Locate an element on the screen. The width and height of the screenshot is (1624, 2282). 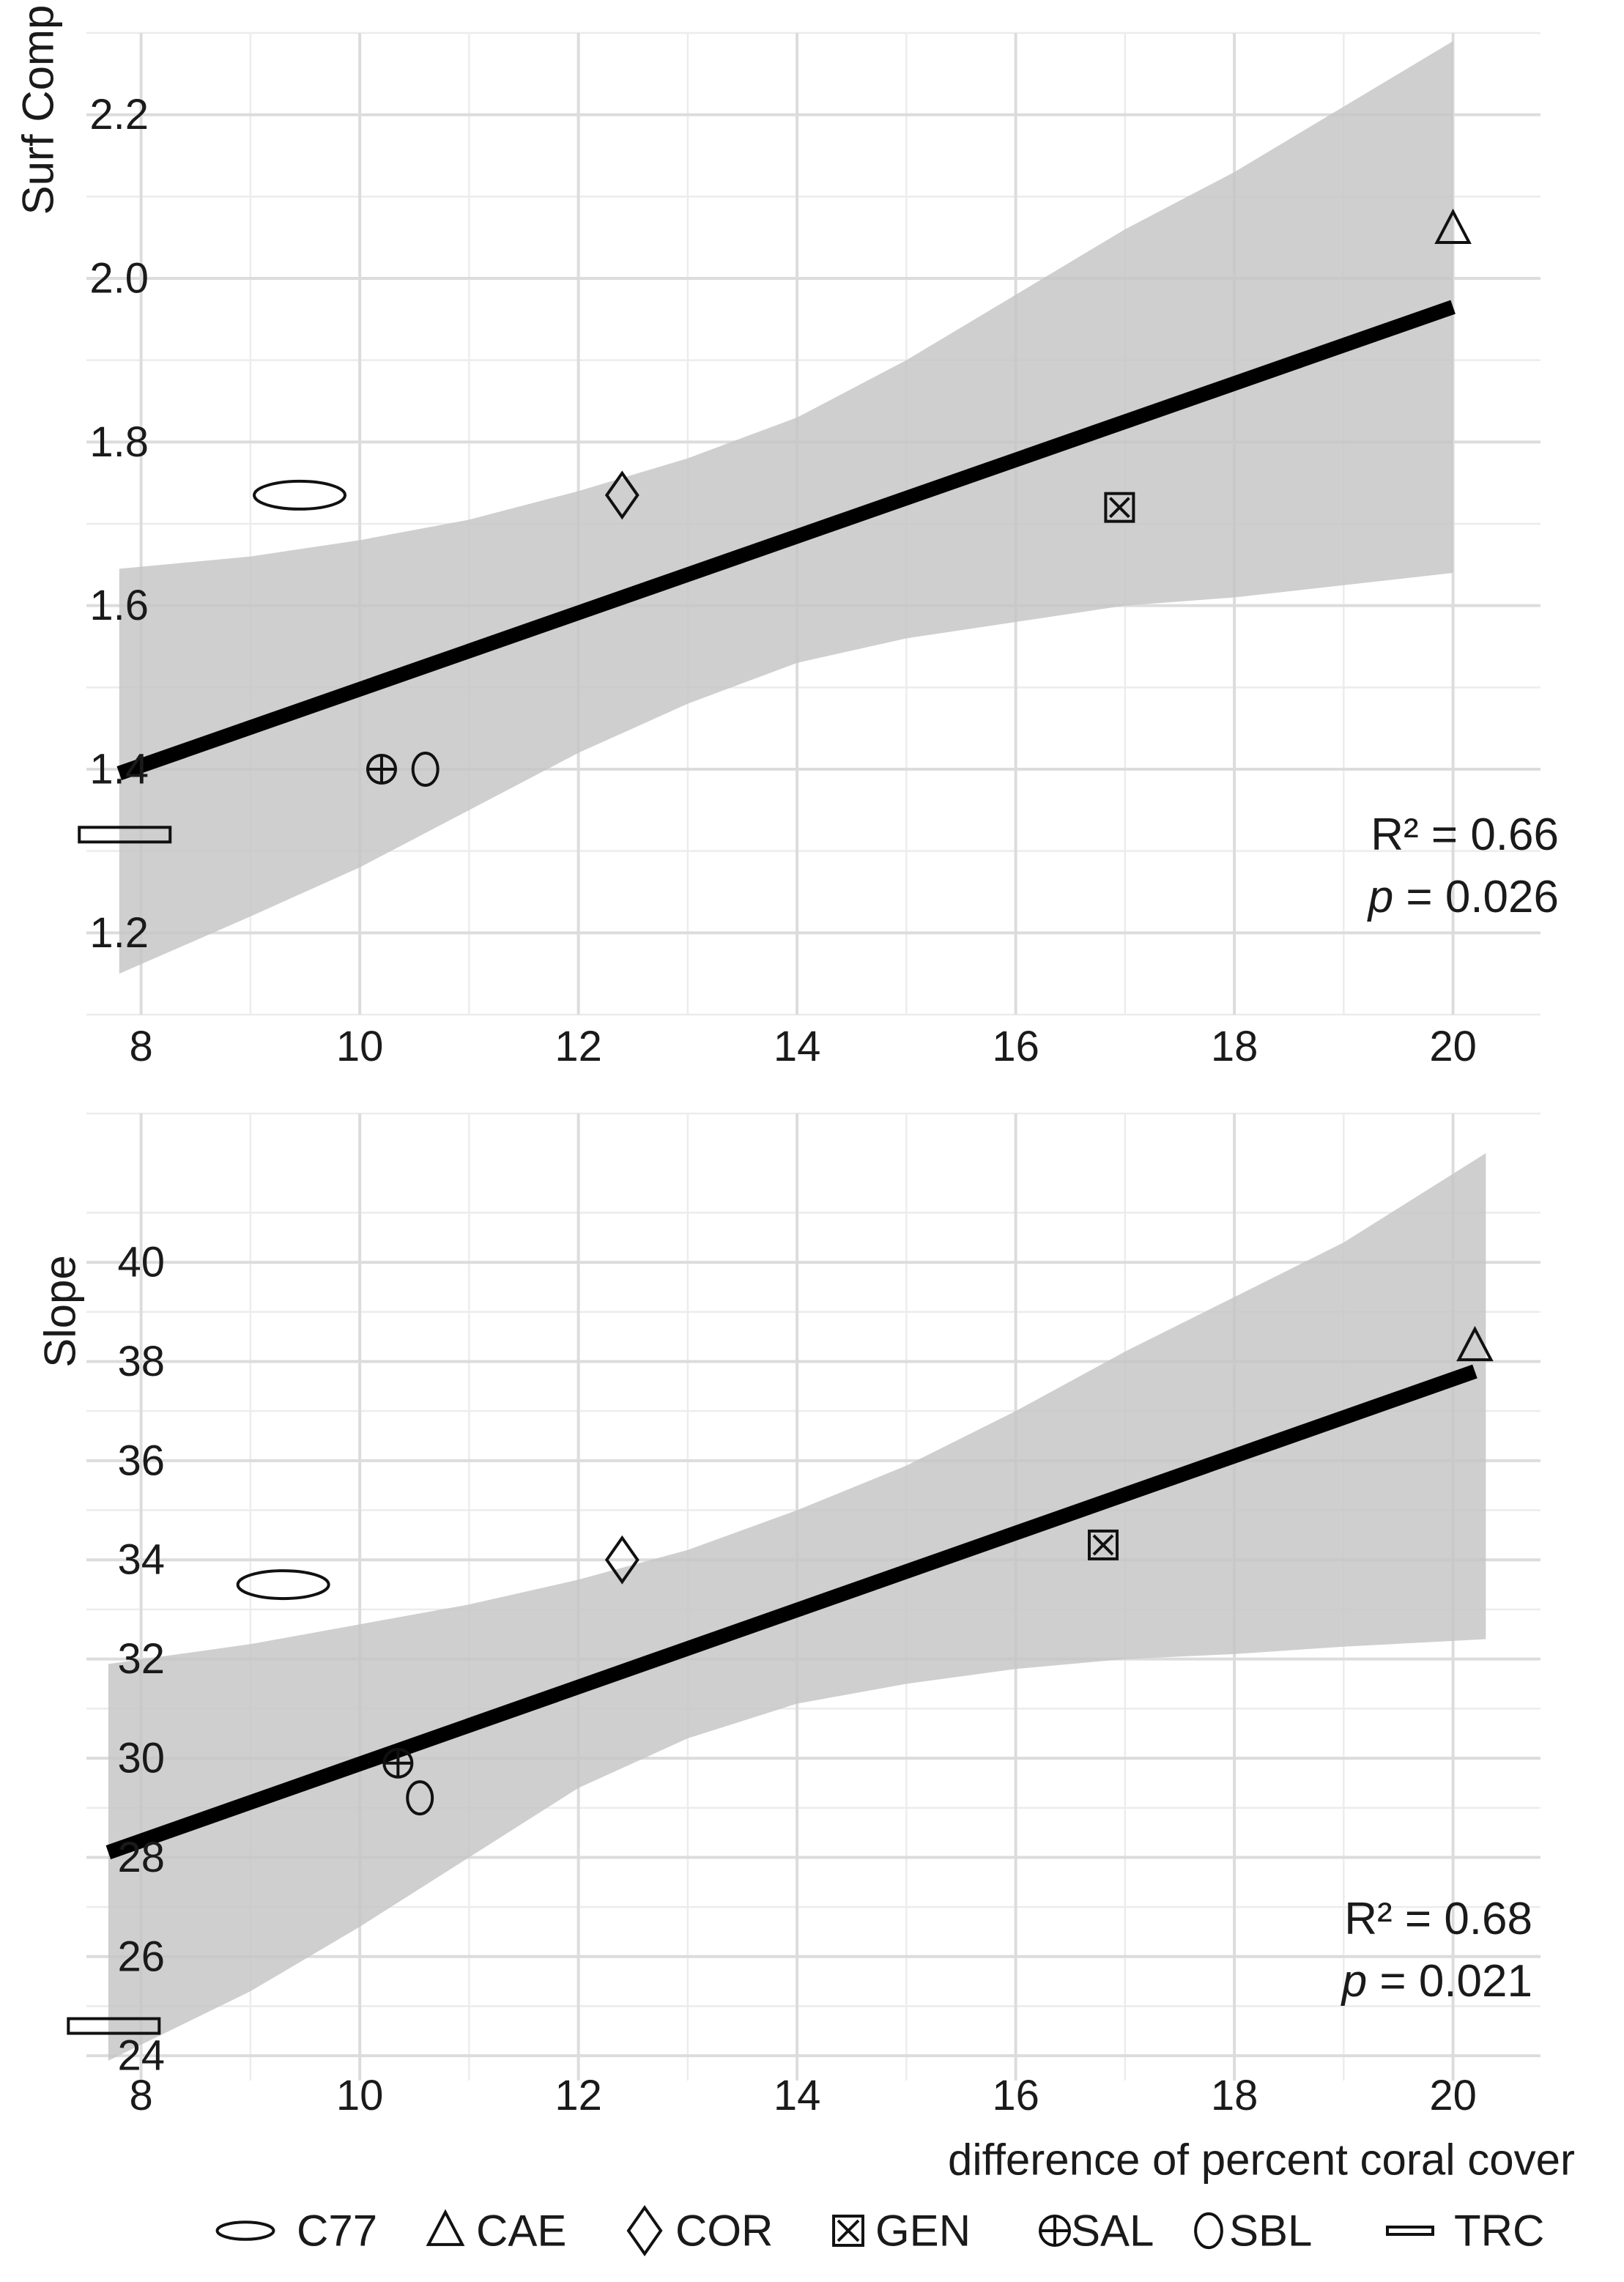
legend-item-gen: GEN is located at coordinates (902, 2231).